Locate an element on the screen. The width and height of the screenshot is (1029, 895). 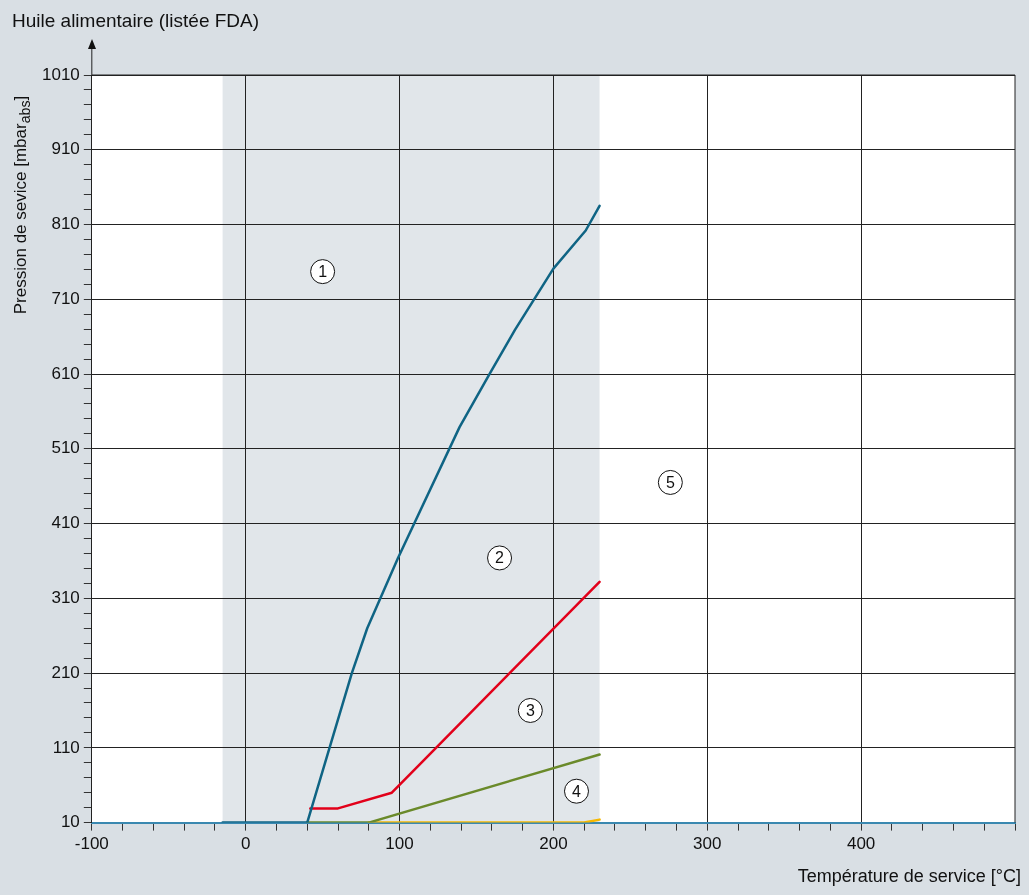
y-tick-label: 510 is located at coordinates (65, 448).